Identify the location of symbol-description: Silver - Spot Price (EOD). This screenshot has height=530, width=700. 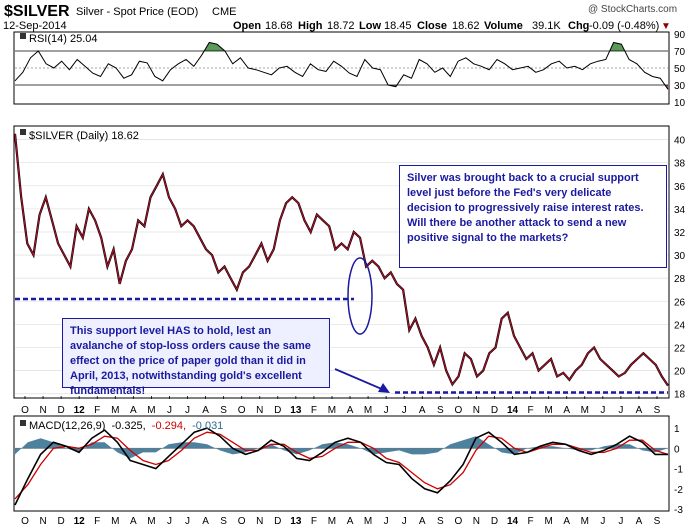
(137, 12).